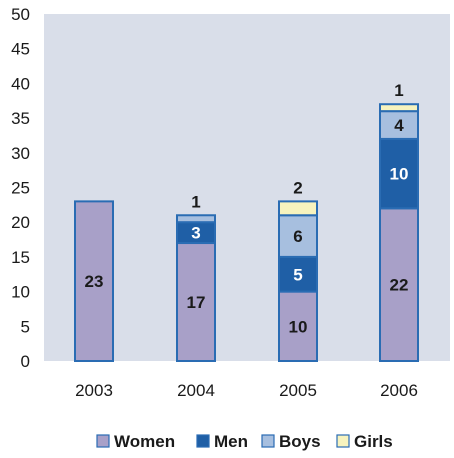 Image resolution: width=454 pixels, height=458 pixels. What do you see at coordinates (268, 441) in the screenshot?
I see `legend-swatch-boys` at bounding box center [268, 441].